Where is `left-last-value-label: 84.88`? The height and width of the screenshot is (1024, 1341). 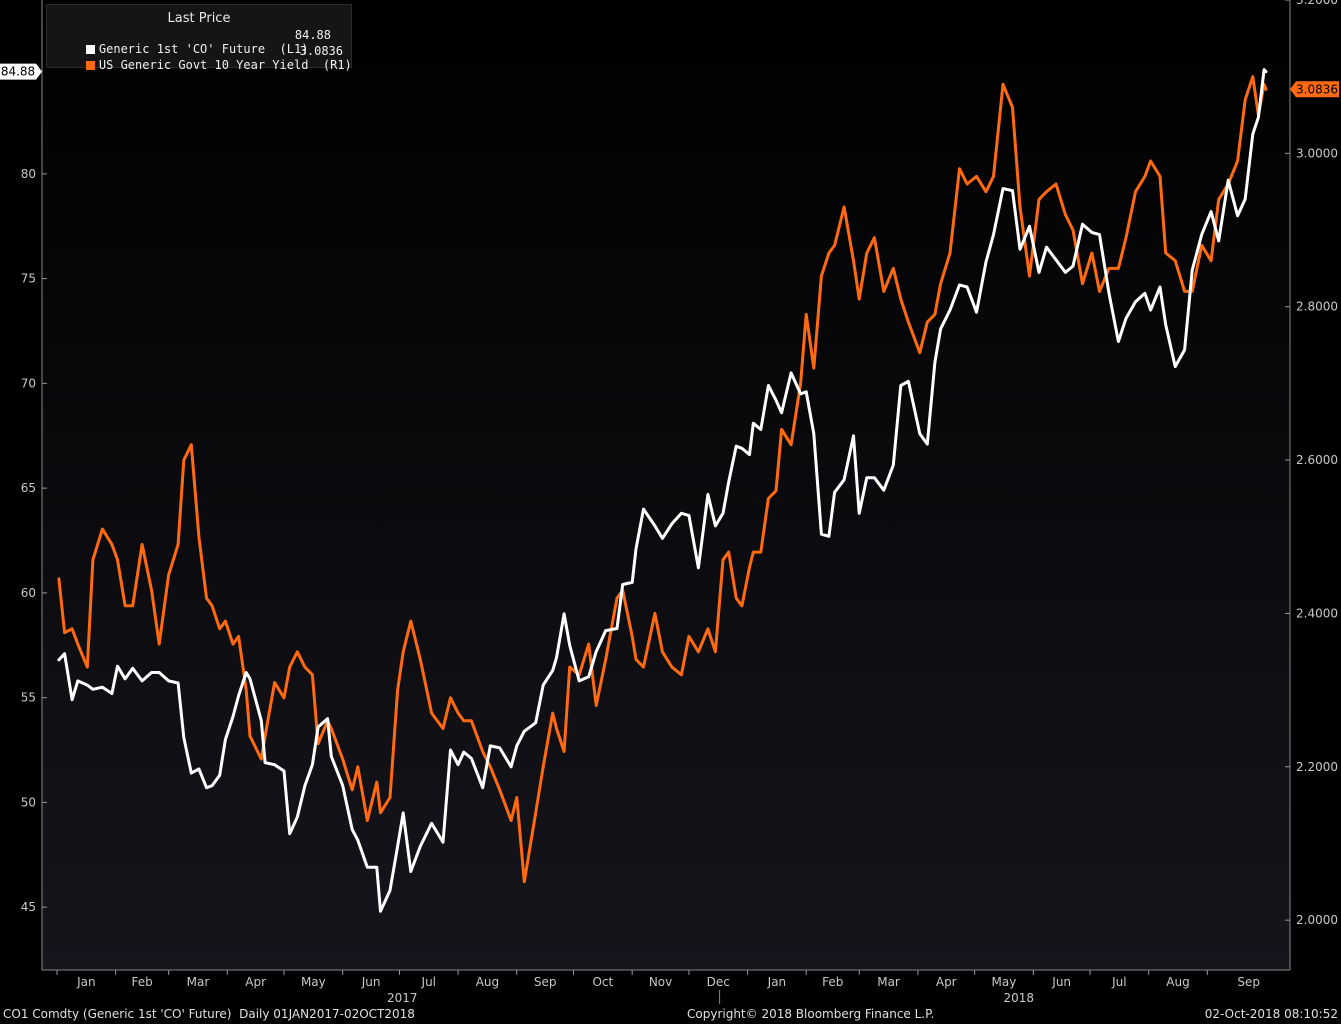
left-last-value-label: 84.88 is located at coordinates (18, 72).